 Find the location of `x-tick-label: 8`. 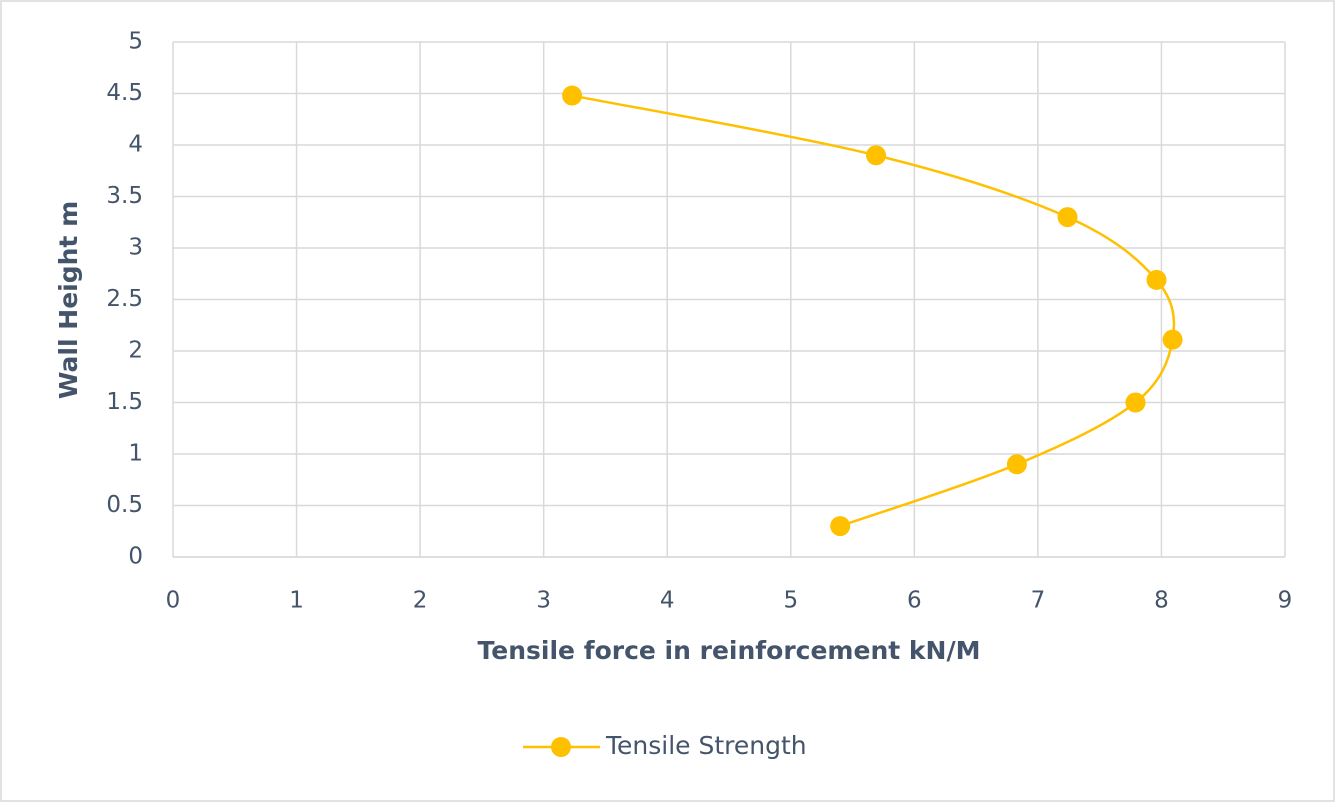

x-tick-label: 8 is located at coordinates (1161, 601).